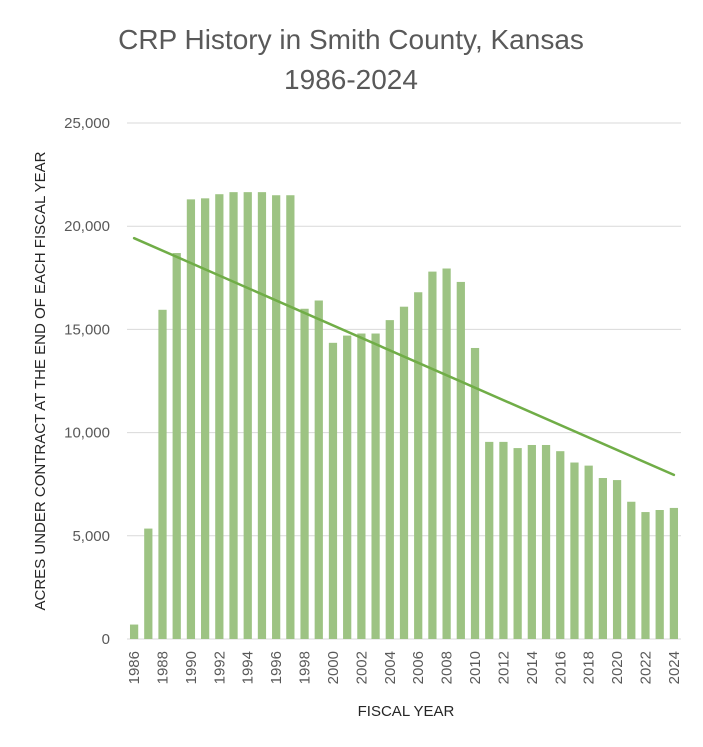  I want to click on x-tick-label: 2024, so click(674, 667).